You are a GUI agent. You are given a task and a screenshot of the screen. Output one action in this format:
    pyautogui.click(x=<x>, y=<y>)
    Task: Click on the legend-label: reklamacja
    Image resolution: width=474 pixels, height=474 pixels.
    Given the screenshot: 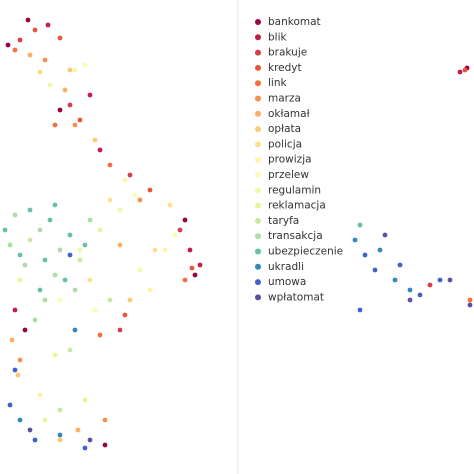 What is the action you would take?
    pyautogui.click(x=297, y=206)
    